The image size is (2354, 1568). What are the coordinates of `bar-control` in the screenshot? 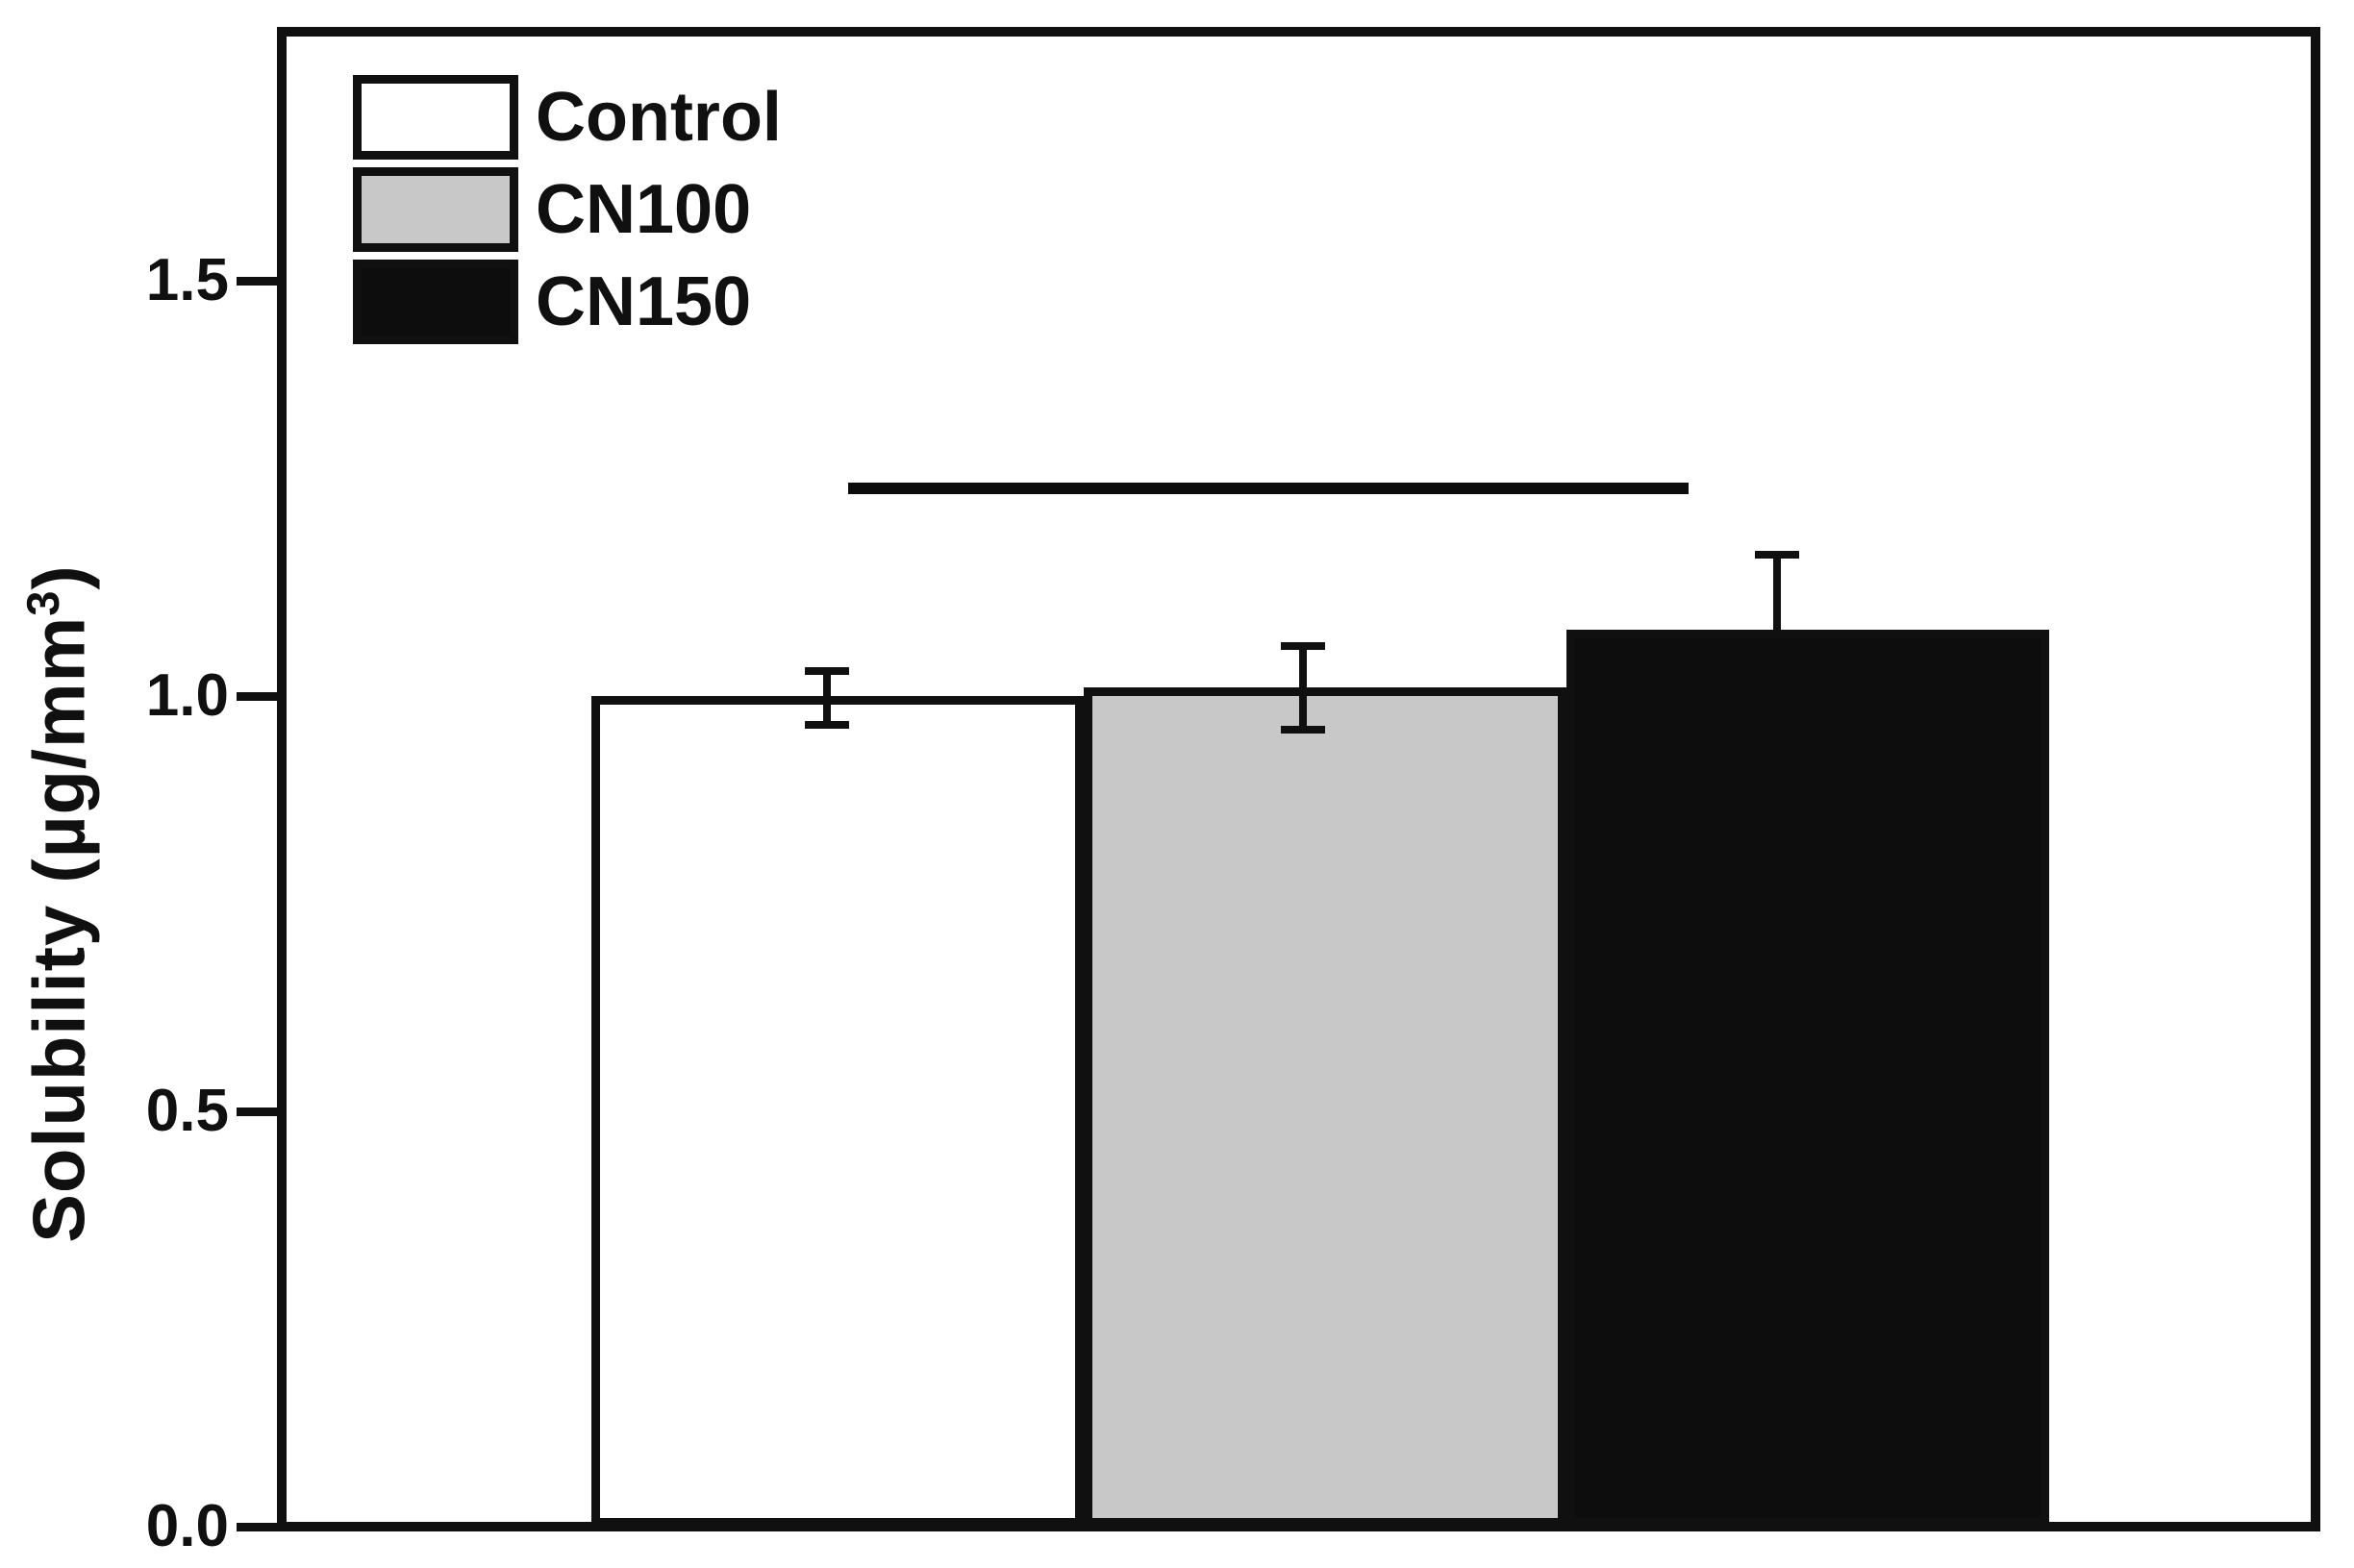 It's located at (838, 1111).